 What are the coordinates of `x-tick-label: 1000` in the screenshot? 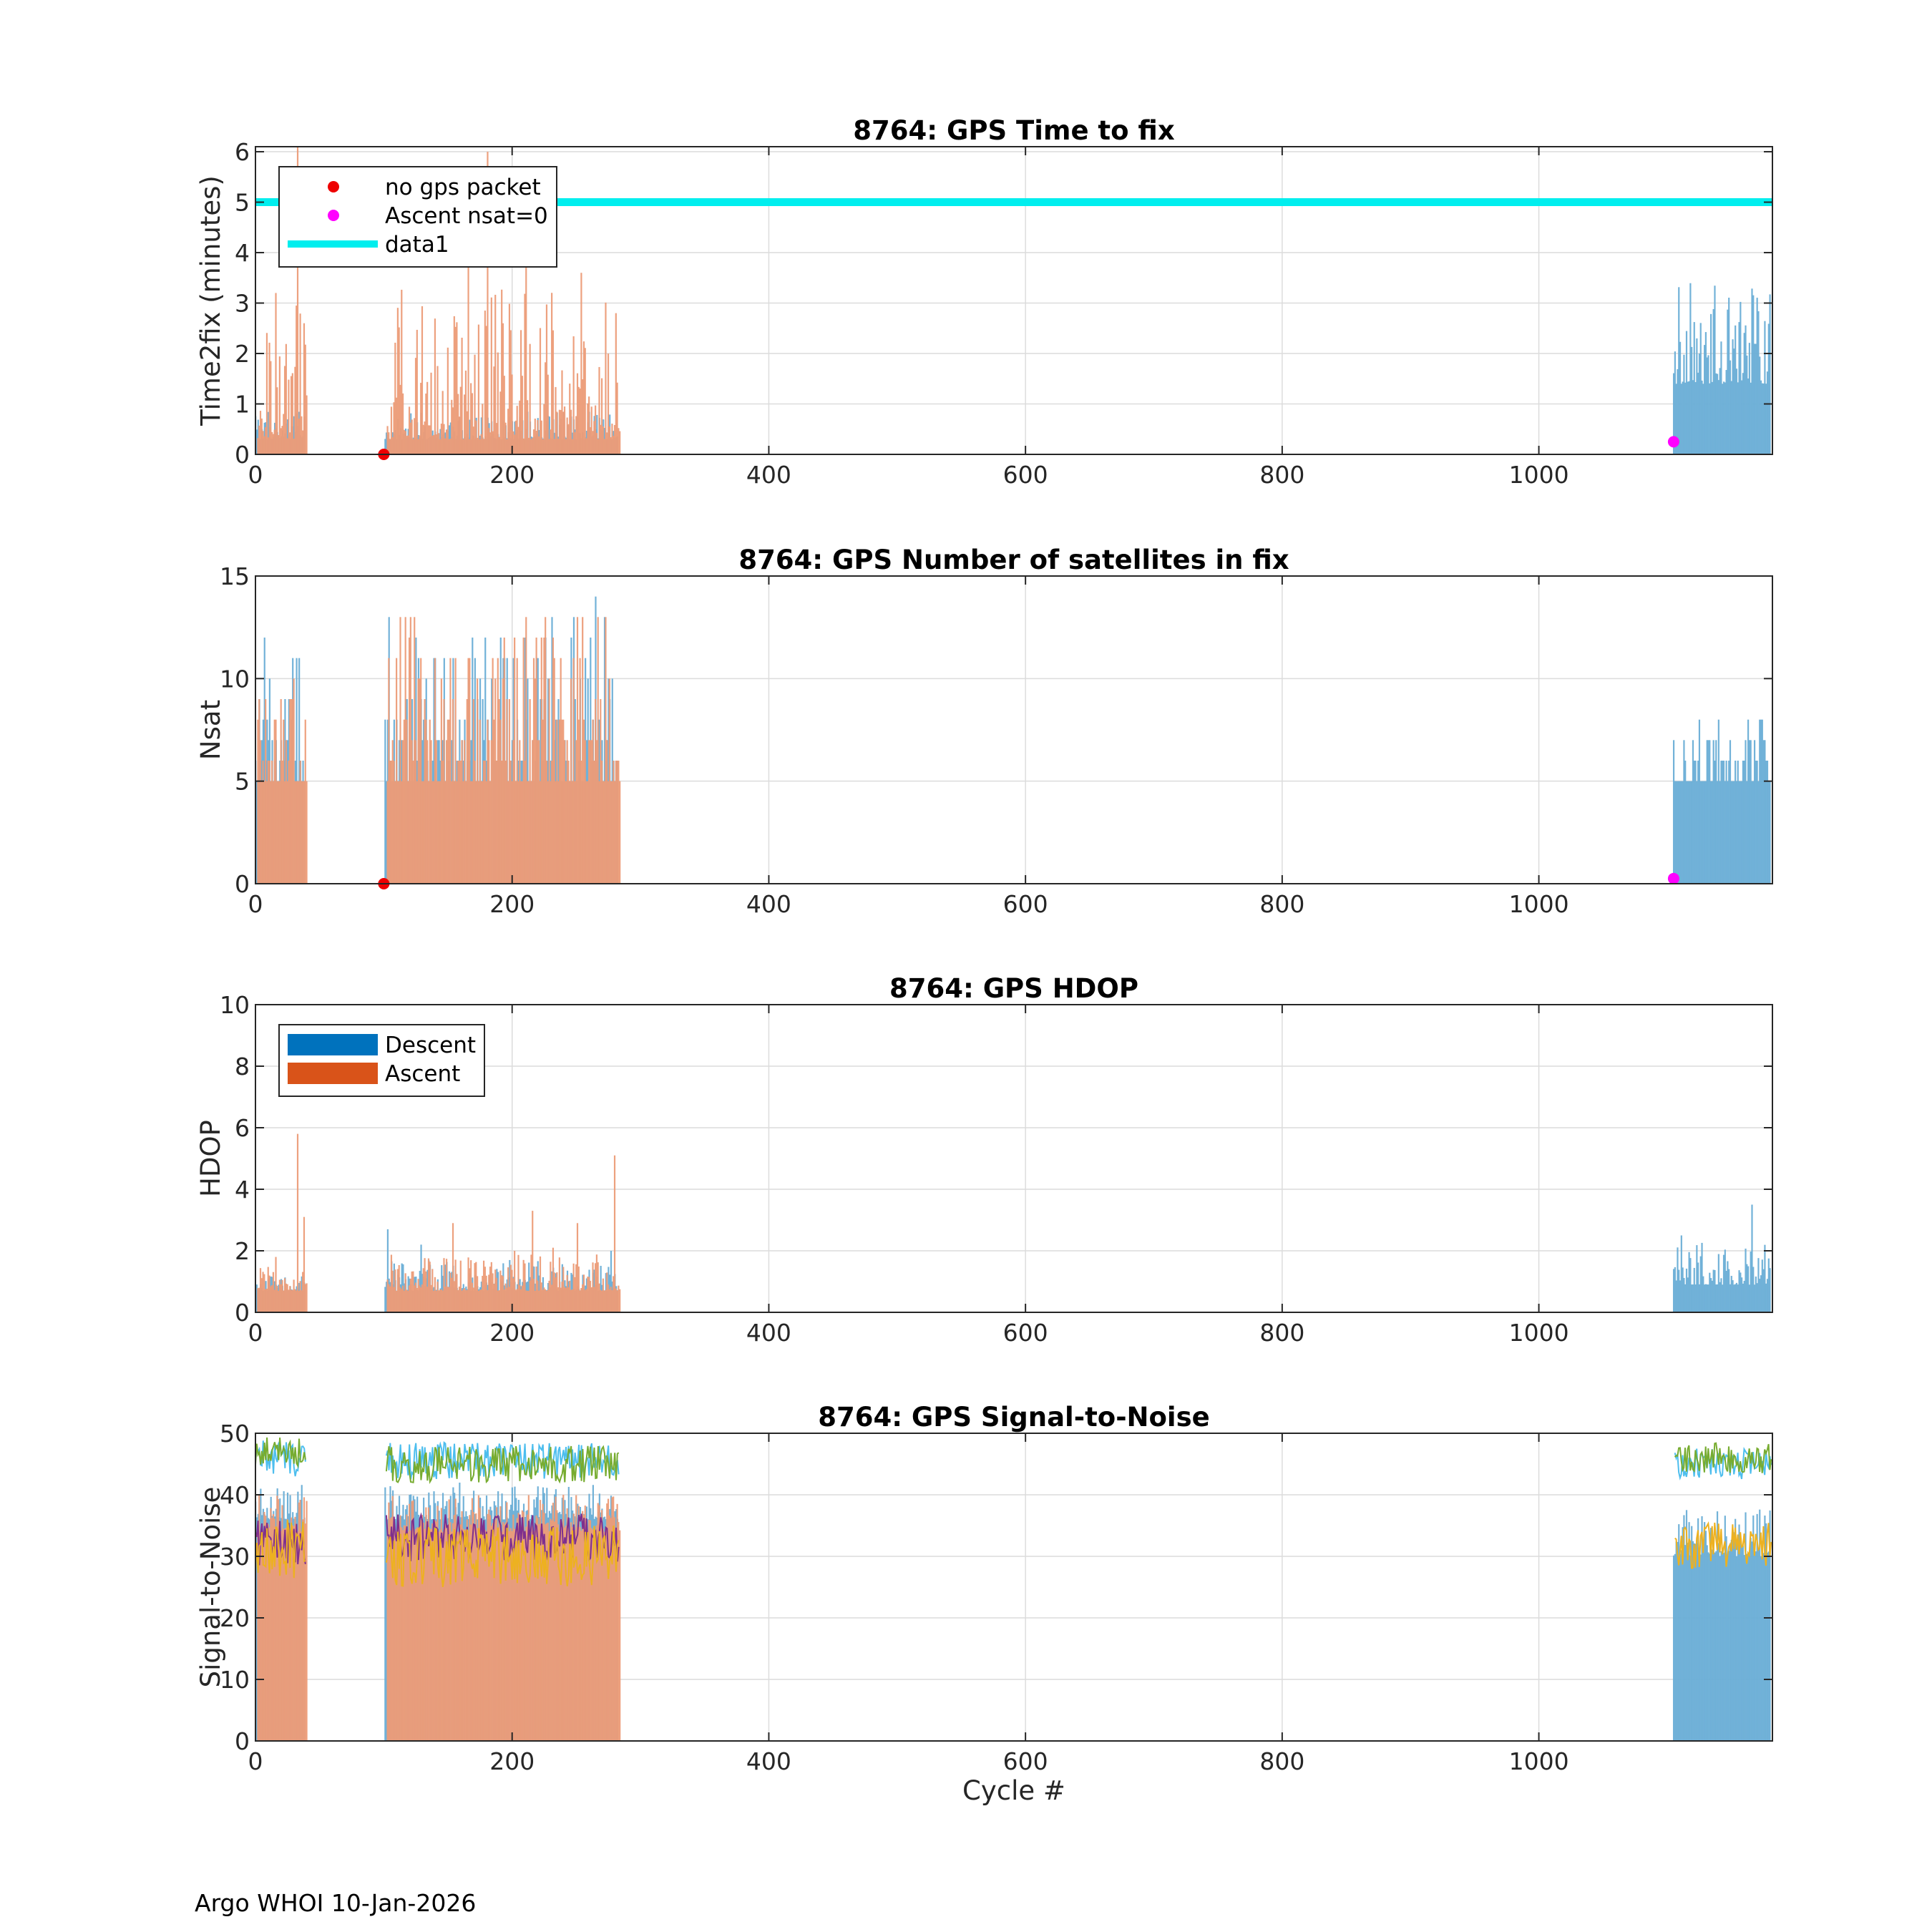 It's located at (1539, 904).